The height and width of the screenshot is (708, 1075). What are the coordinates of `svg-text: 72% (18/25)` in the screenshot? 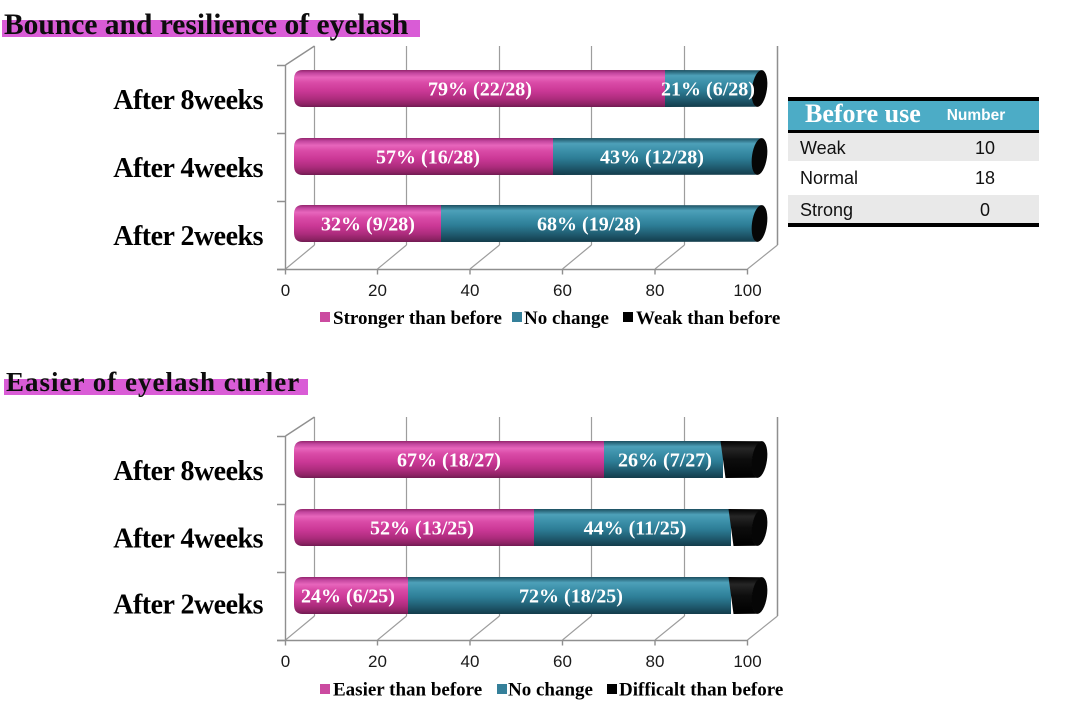 It's located at (571, 597).